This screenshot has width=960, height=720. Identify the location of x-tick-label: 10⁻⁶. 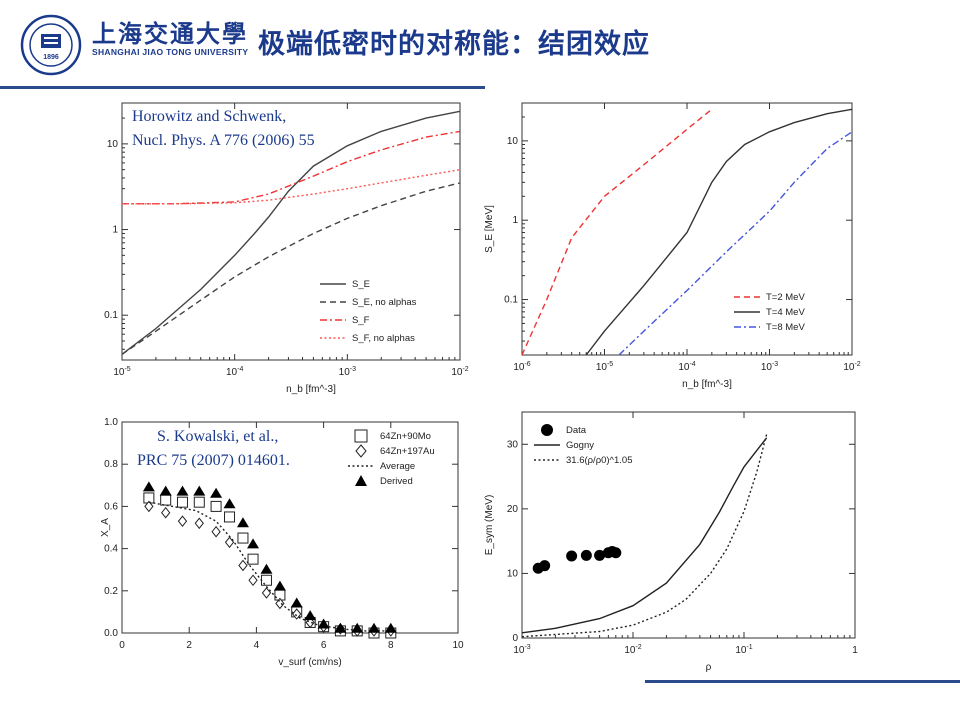
(521, 367).